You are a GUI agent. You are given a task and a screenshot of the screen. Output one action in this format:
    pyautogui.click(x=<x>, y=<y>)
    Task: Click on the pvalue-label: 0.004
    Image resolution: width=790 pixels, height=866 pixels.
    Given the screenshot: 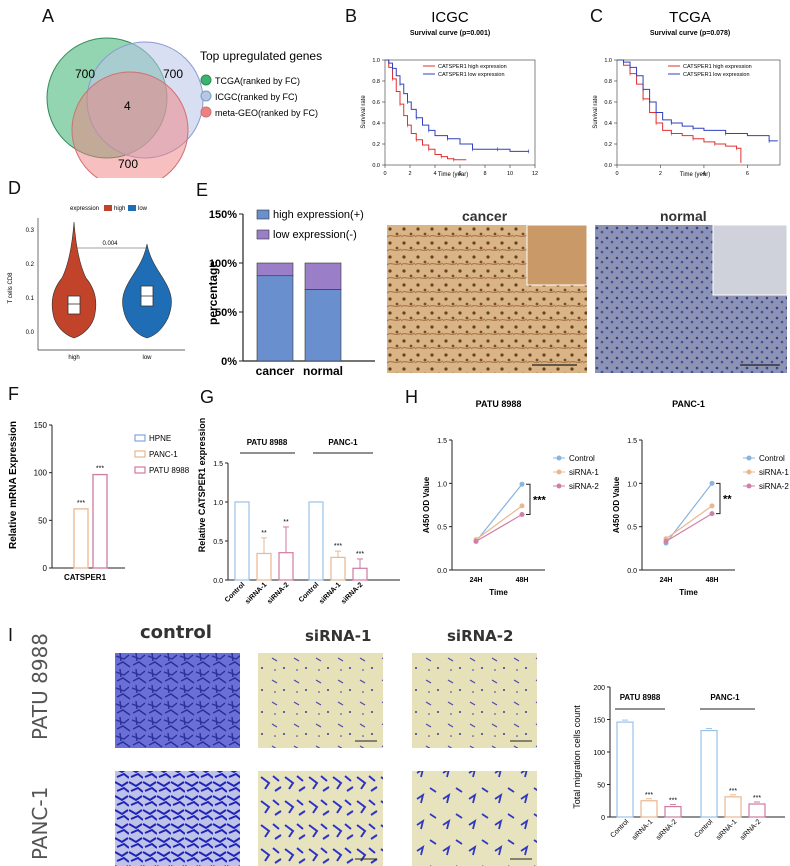 What is the action you would take?
    pyautogui.click(x=110, y=244)
    